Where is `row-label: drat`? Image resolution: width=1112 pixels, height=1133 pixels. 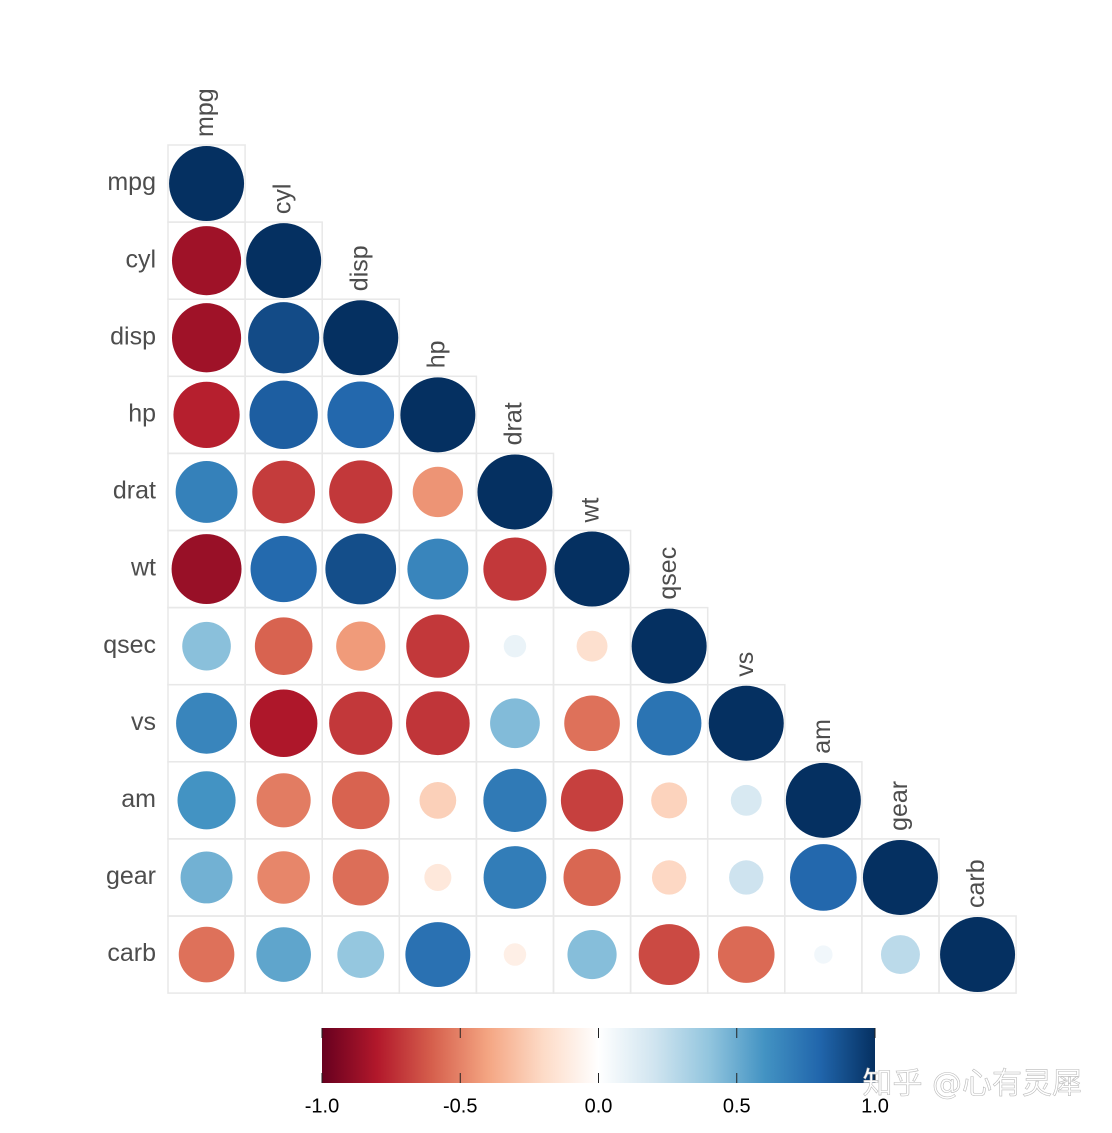
row-label: drat is located at coordinates (134, 491).